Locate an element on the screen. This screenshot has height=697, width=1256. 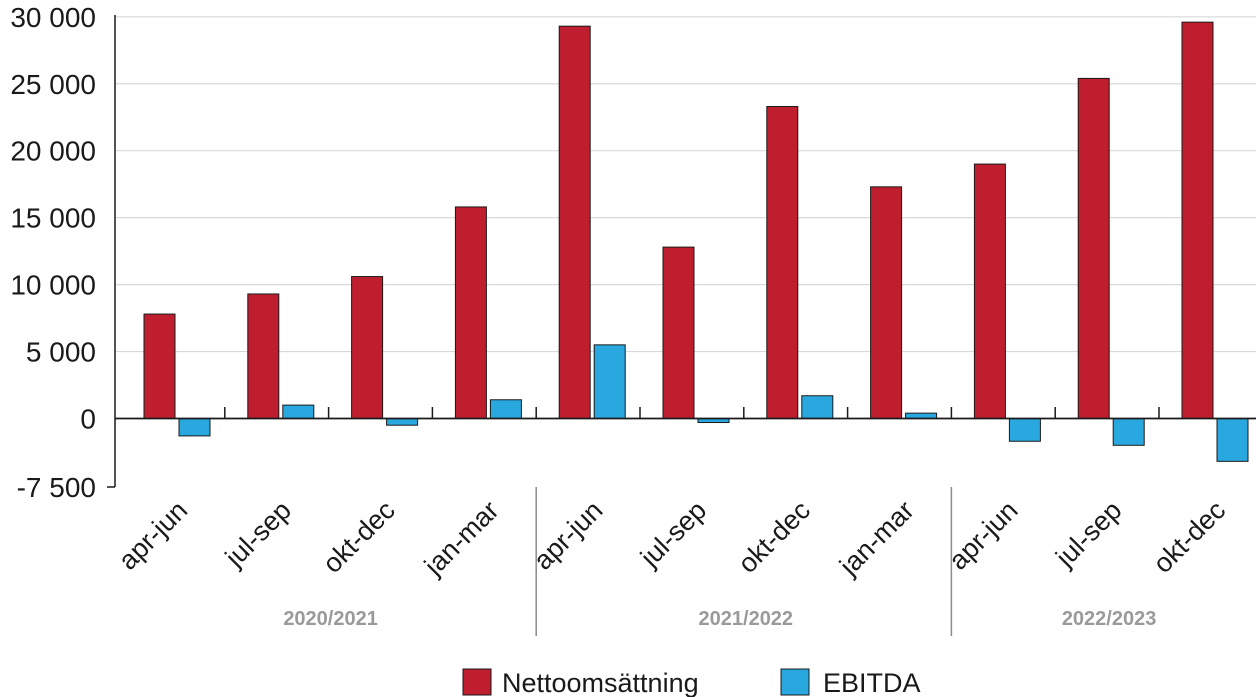
group-label: 2021/2022 is located at coordinates (746, 619).